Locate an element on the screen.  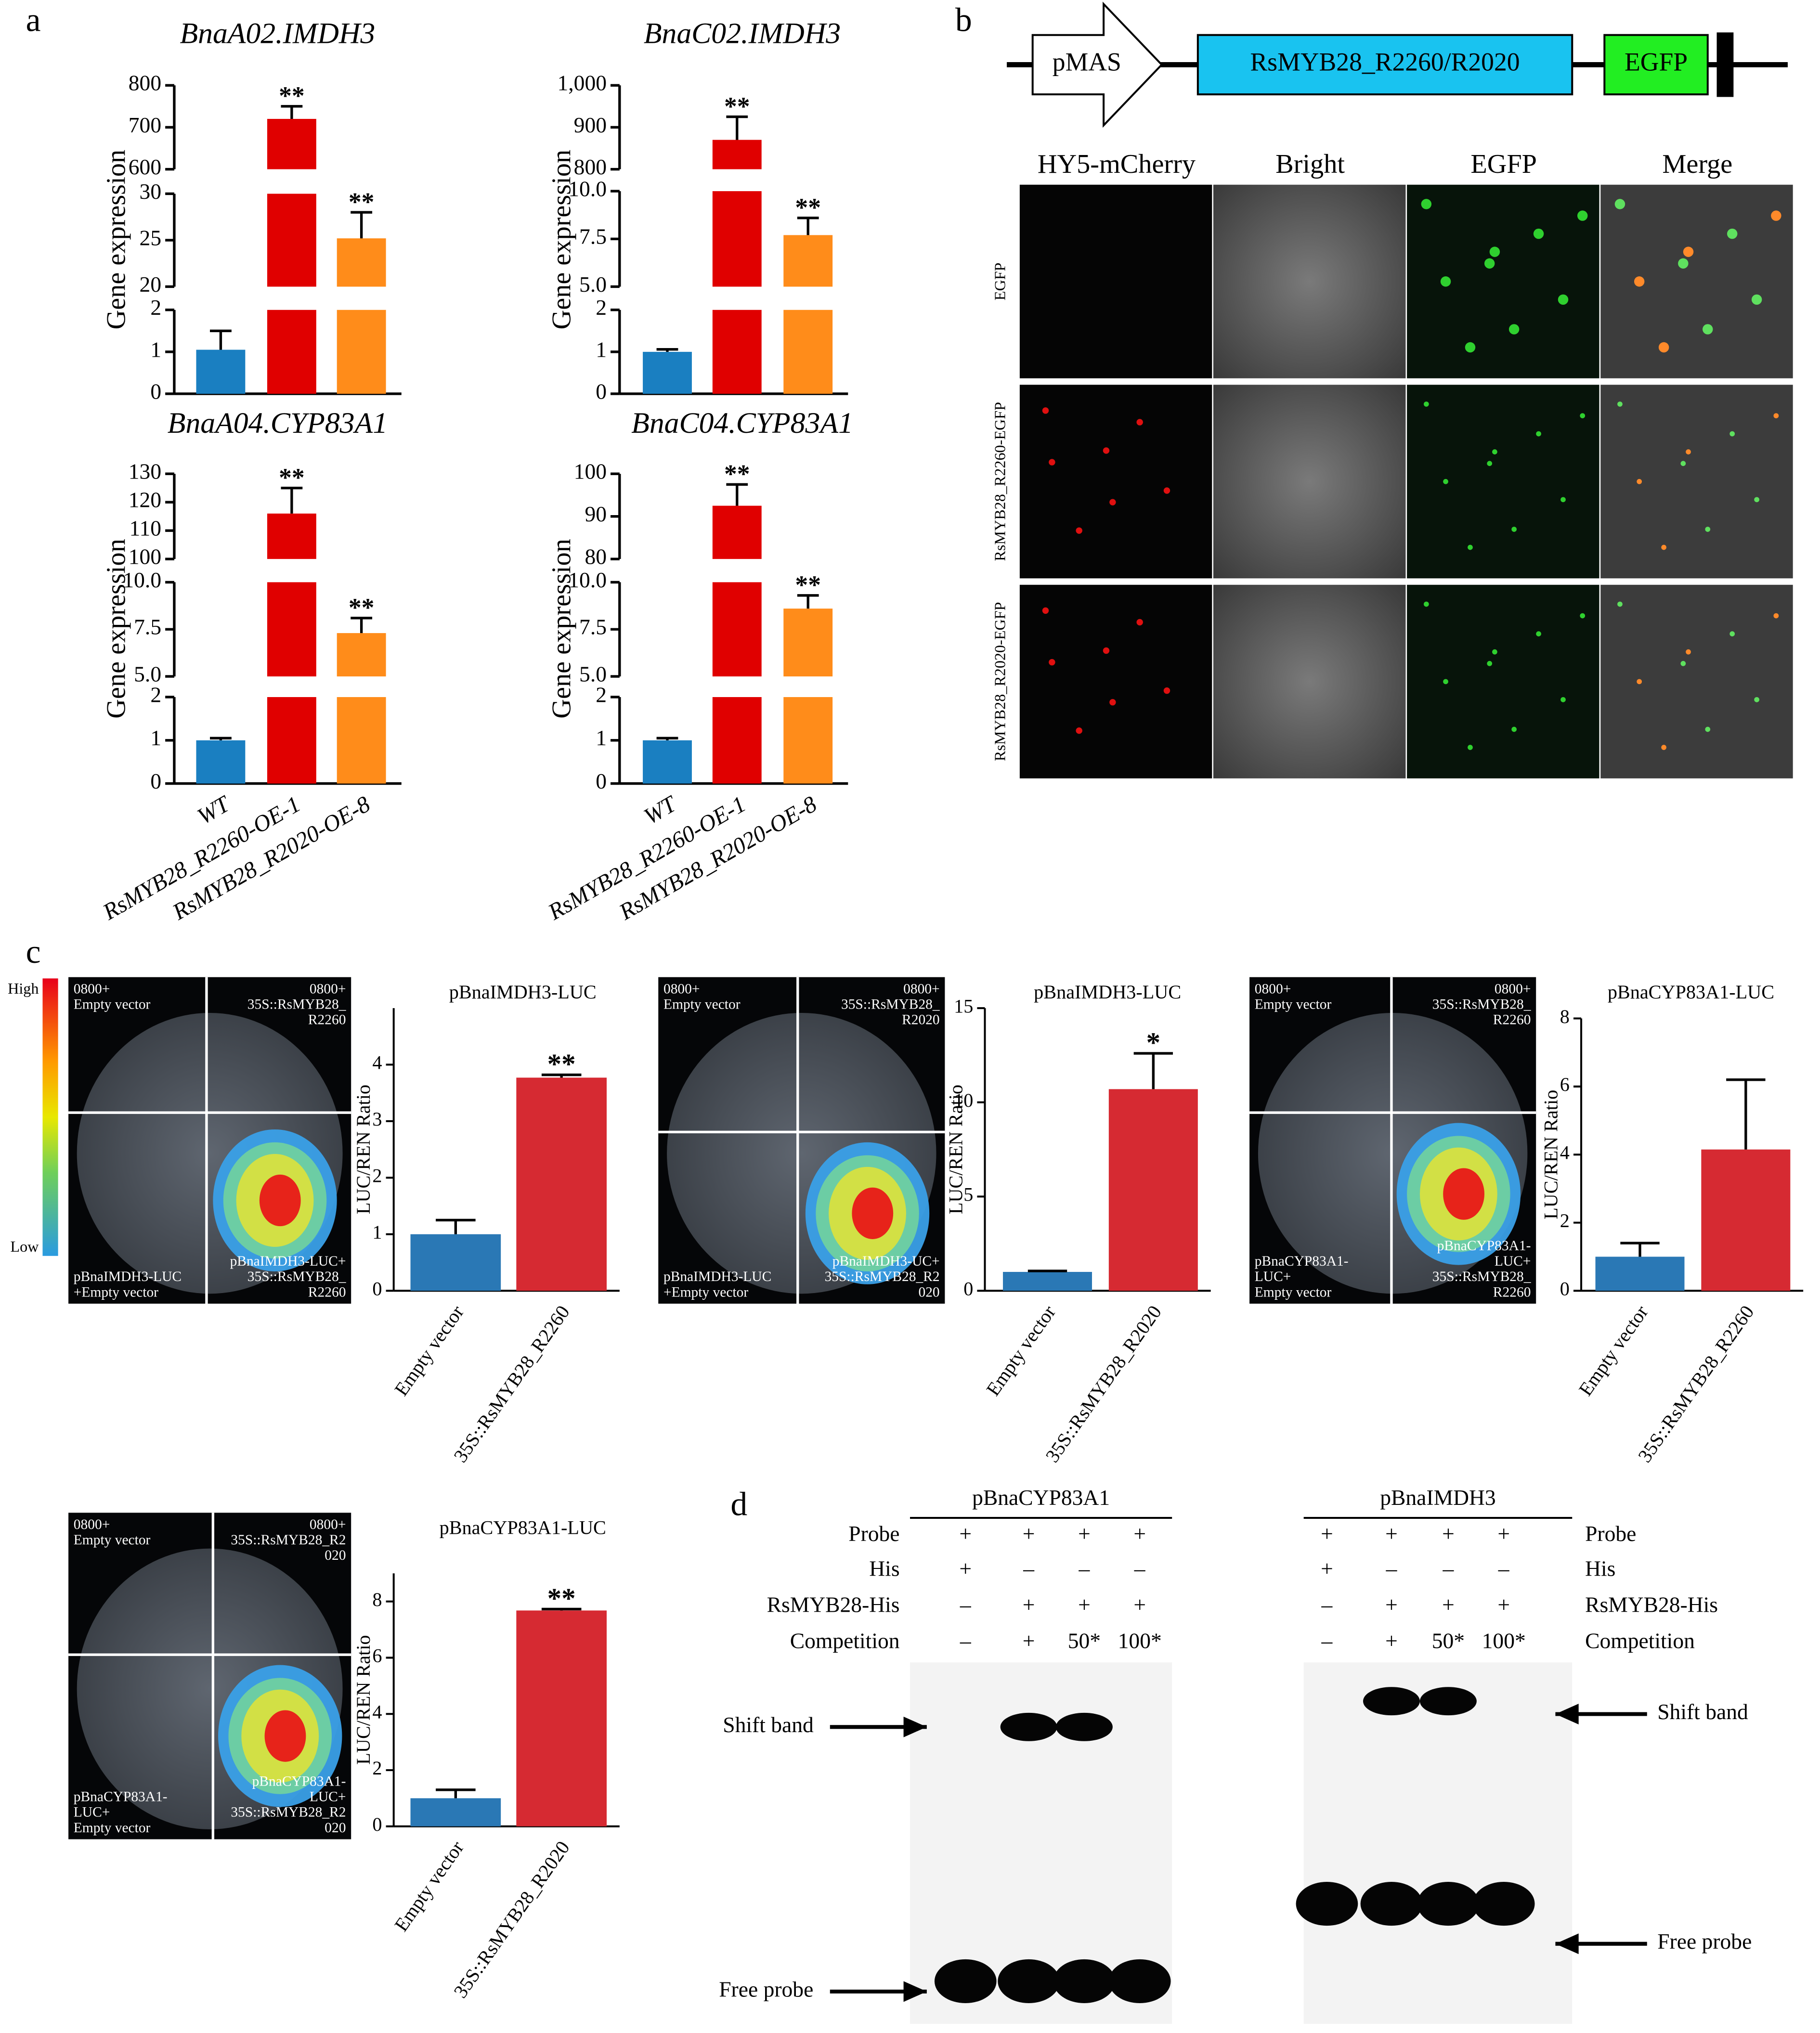
y-tick-label: 7.5 is located at coordinates (593, 627).